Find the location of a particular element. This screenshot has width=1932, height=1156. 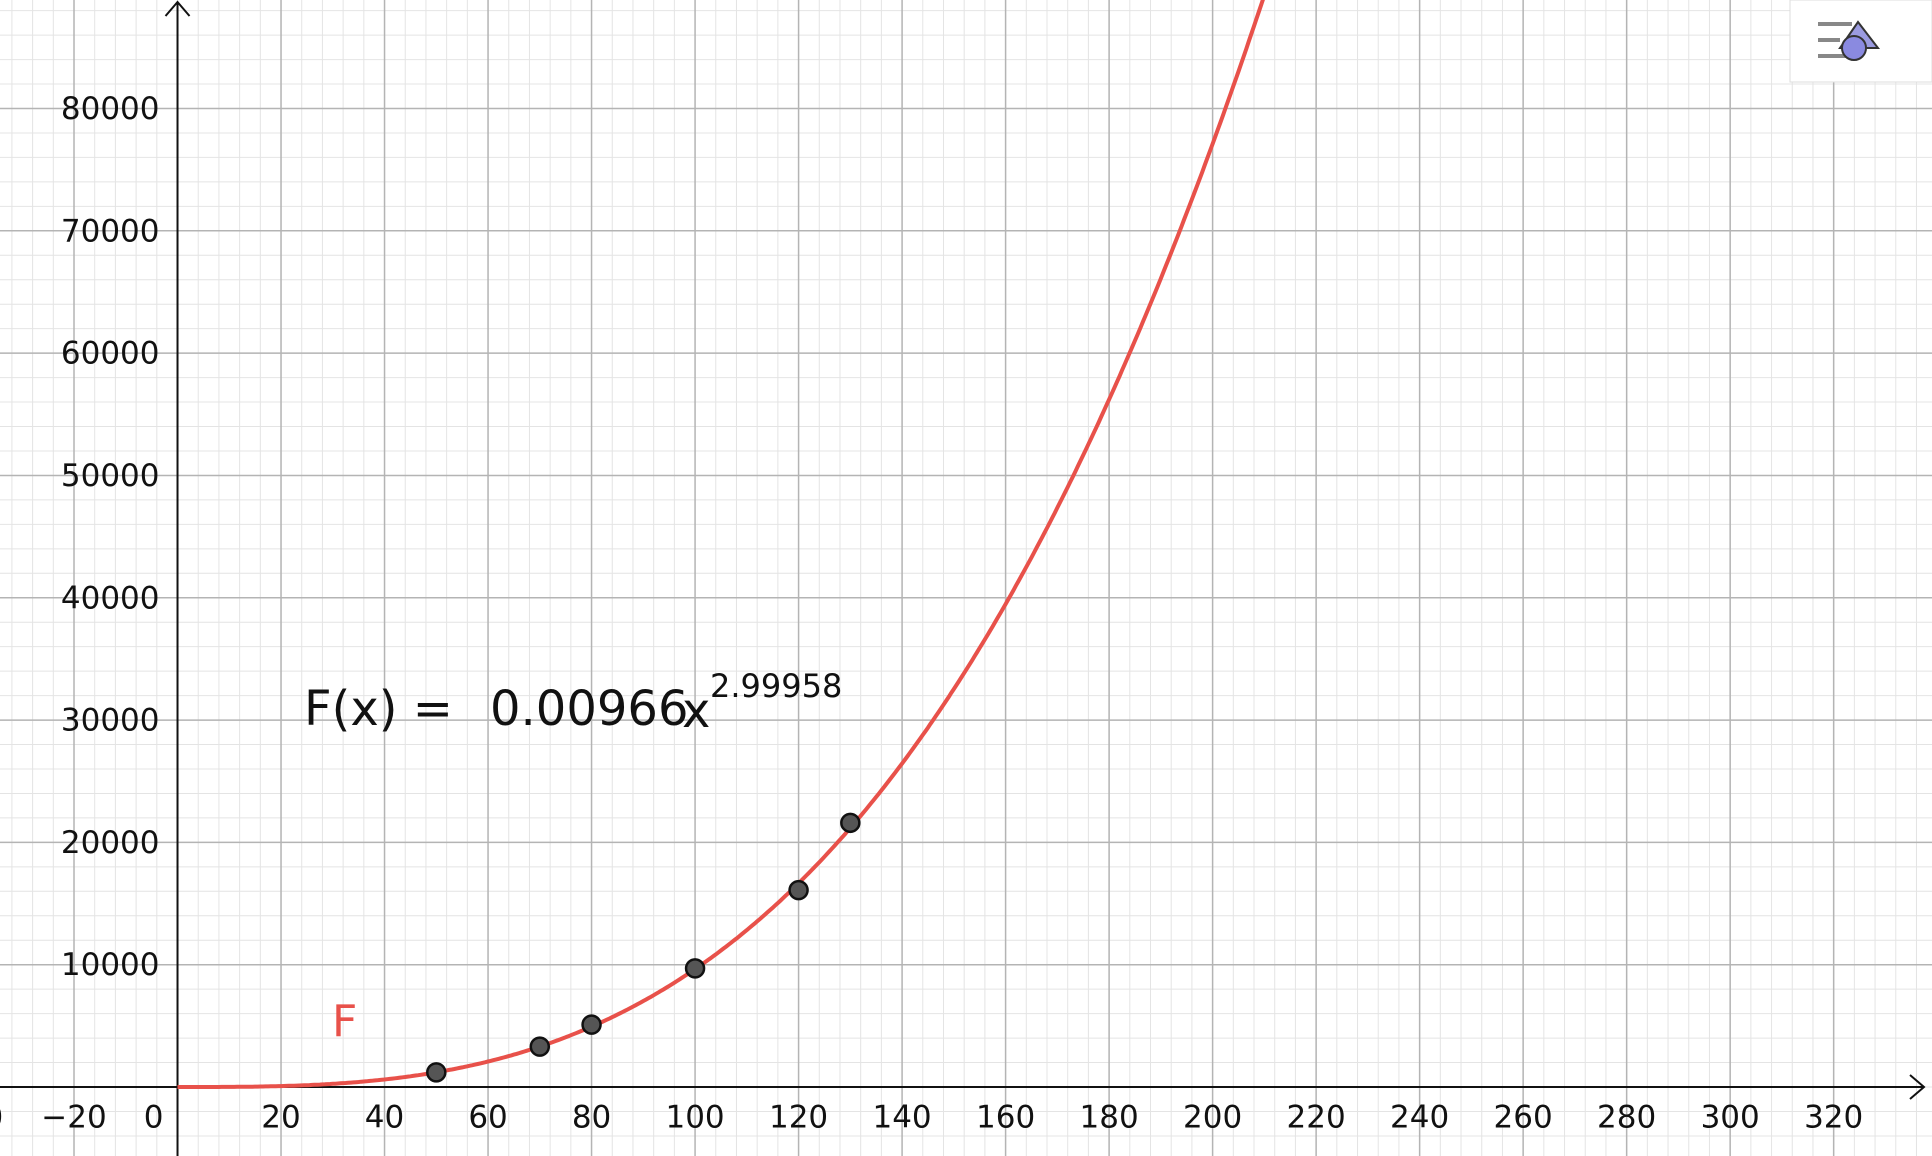

x-tick-label: 200 is located at coordinates (1212, 1118).